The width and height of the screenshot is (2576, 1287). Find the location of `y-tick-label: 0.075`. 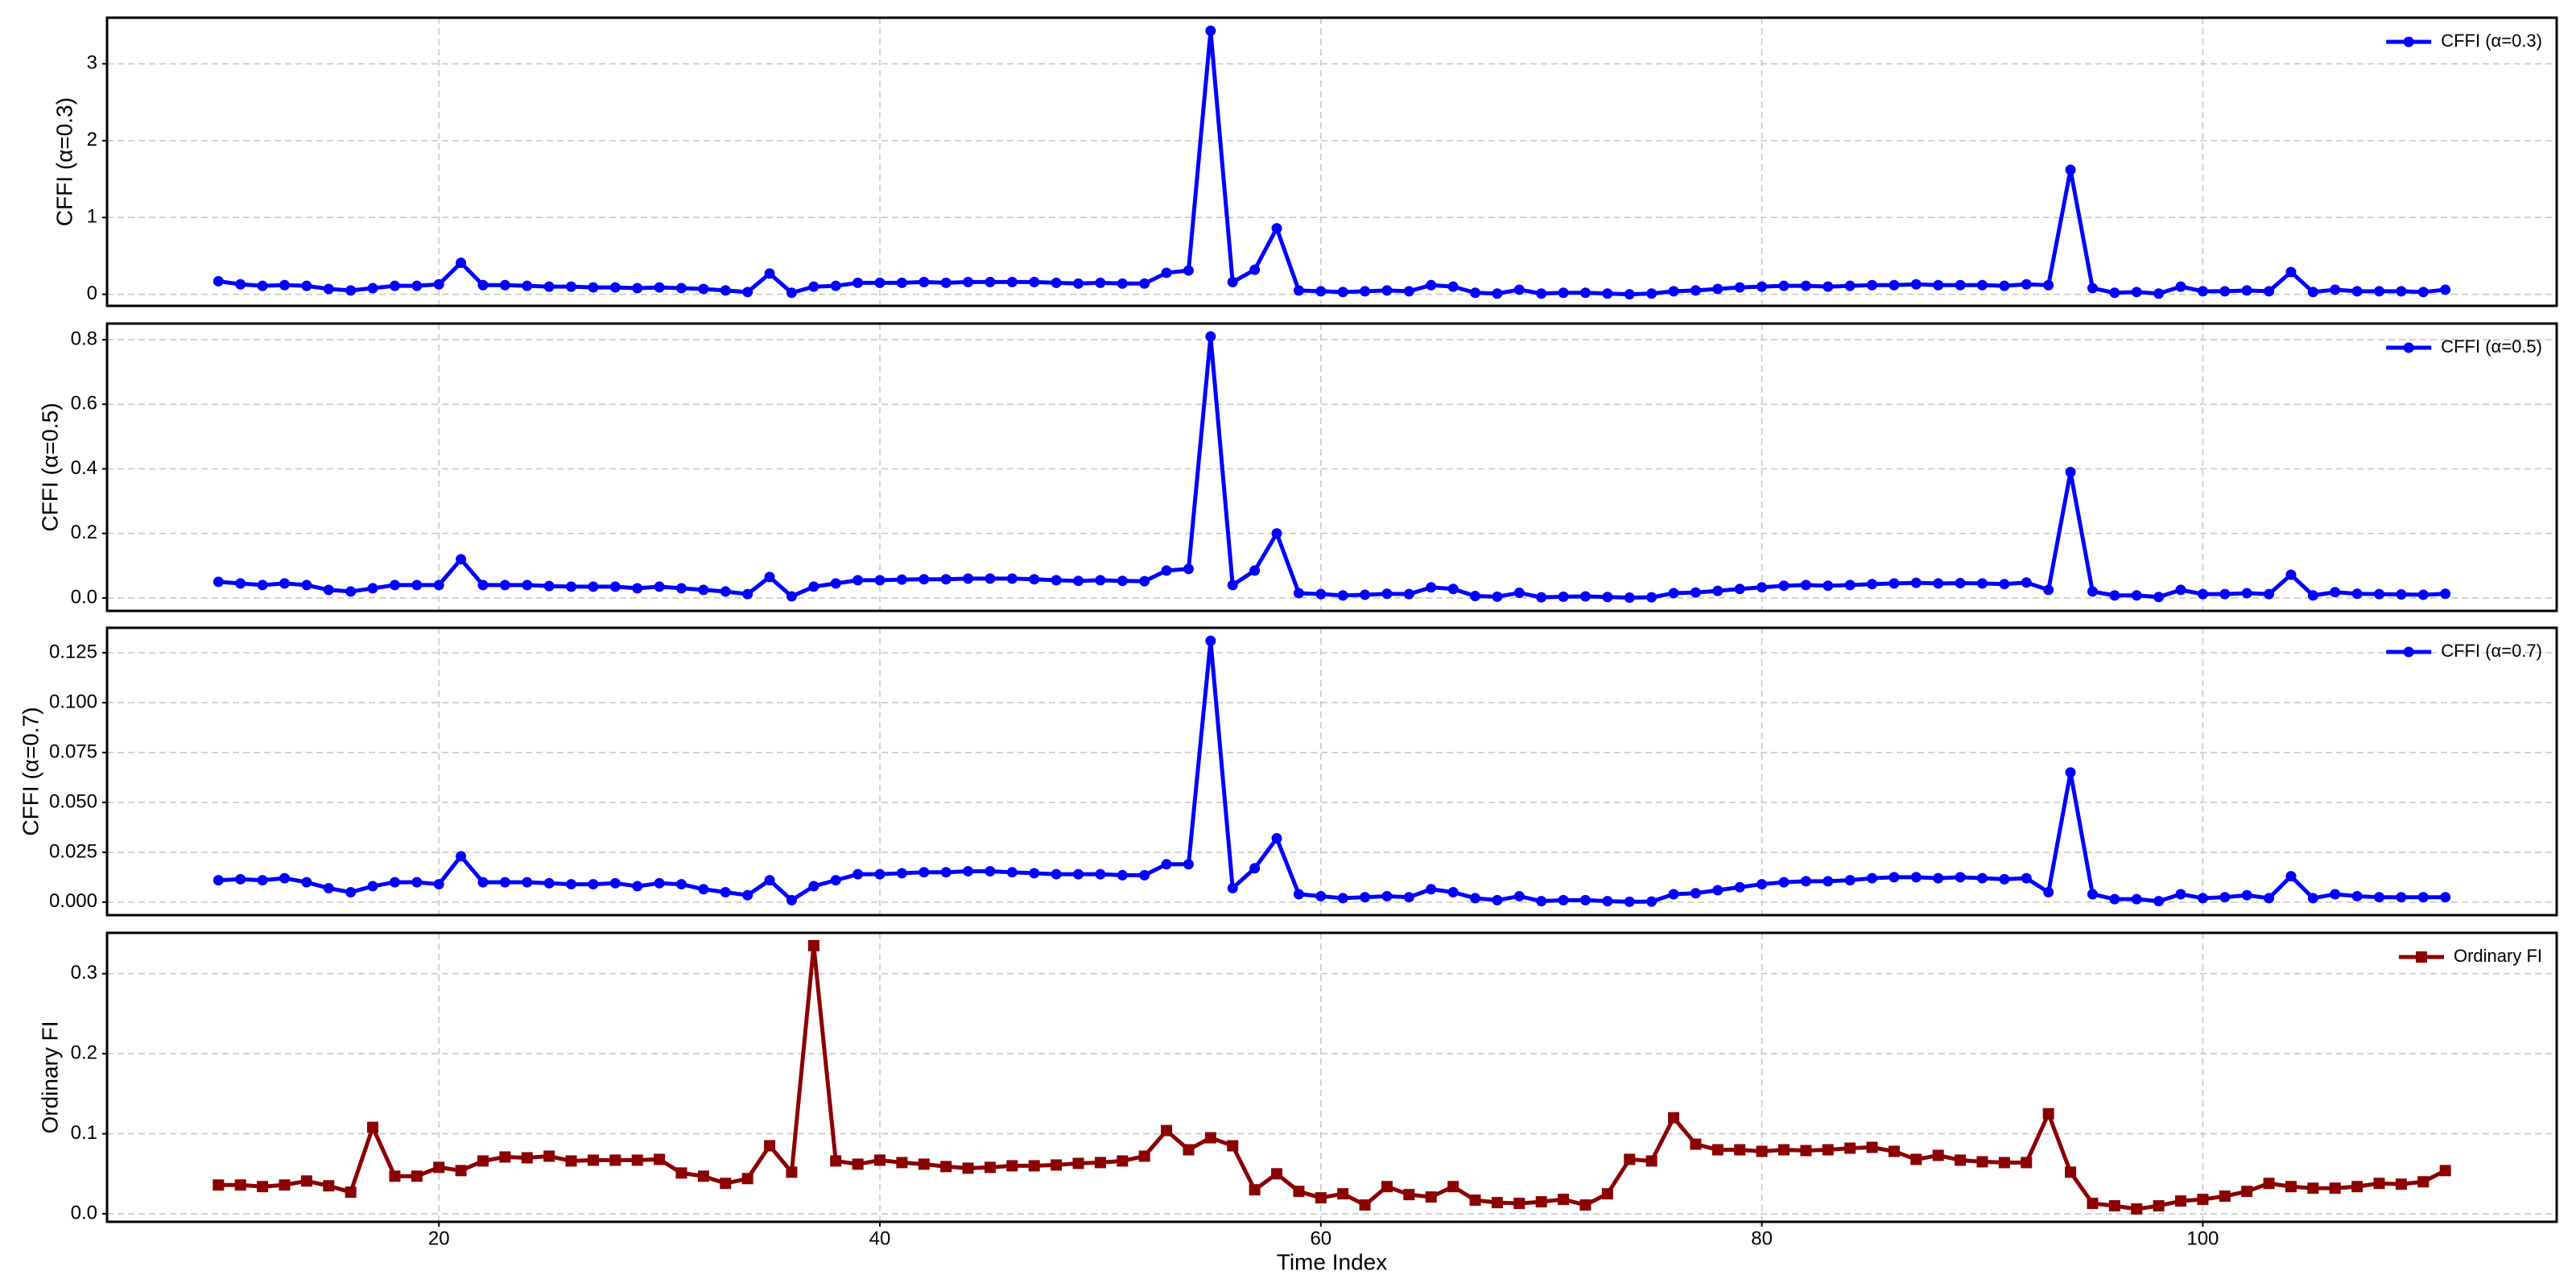

y-tick-label: 0.075 is located at coordinates (73, 751).